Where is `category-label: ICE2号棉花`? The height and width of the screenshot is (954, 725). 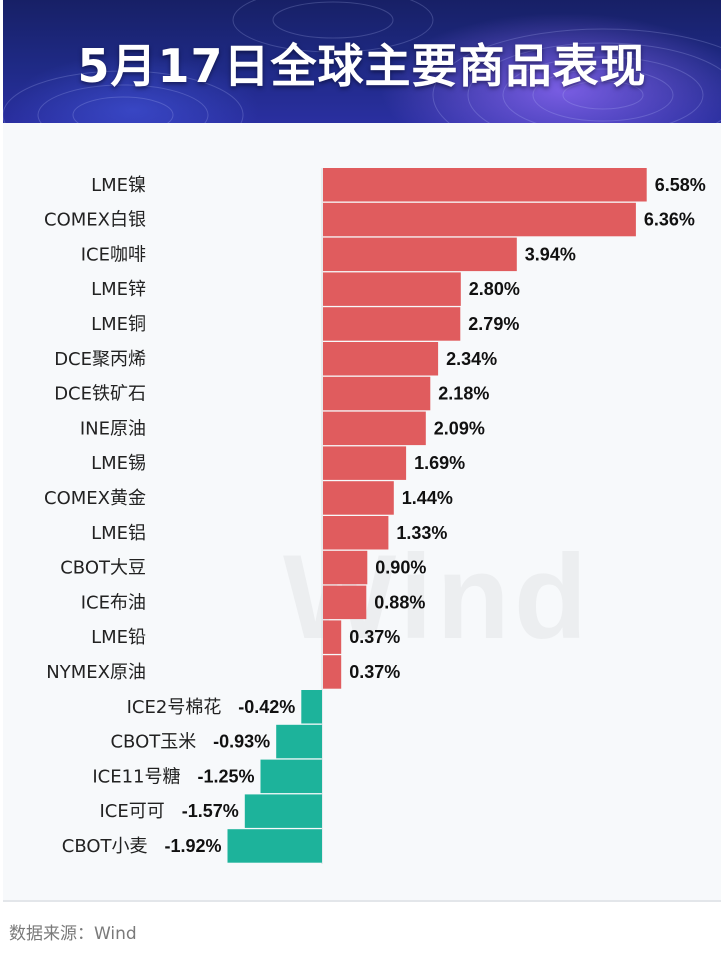
category-label: ICE2号棉花 is located at coordinates (174, 707).